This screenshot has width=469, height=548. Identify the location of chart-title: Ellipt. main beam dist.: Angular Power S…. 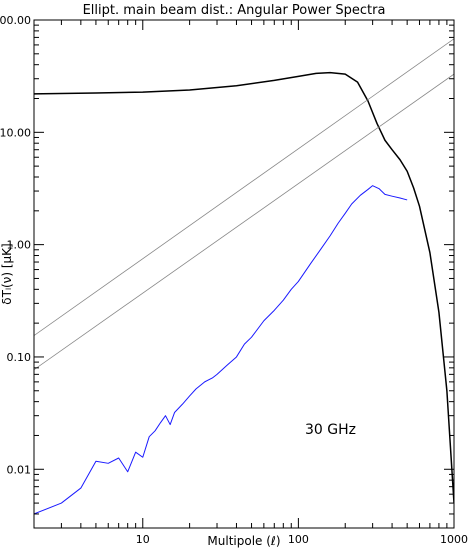
(234, 10).